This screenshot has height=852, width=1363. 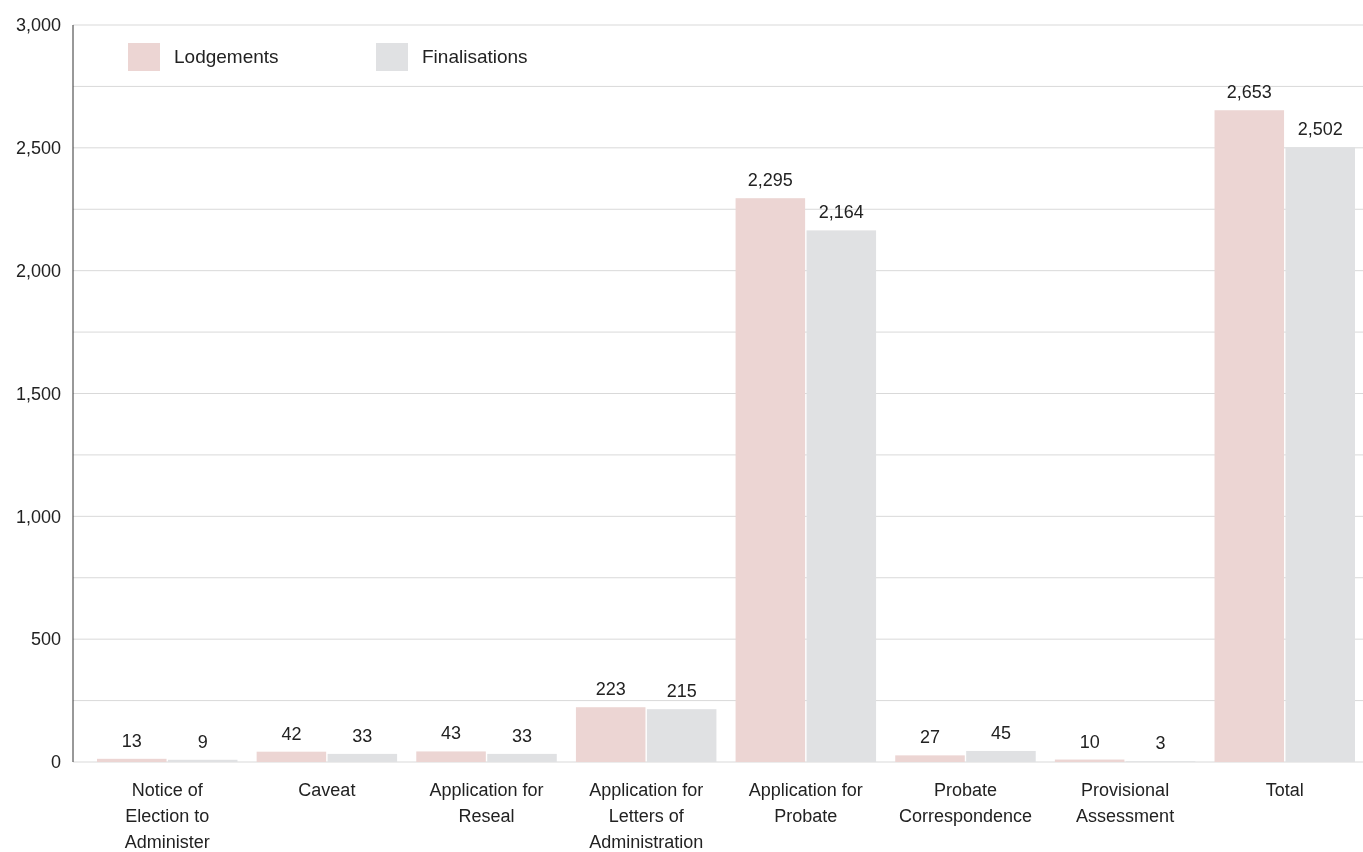 I want to click on data-label: 2,653, so click(x=1249, y=92).